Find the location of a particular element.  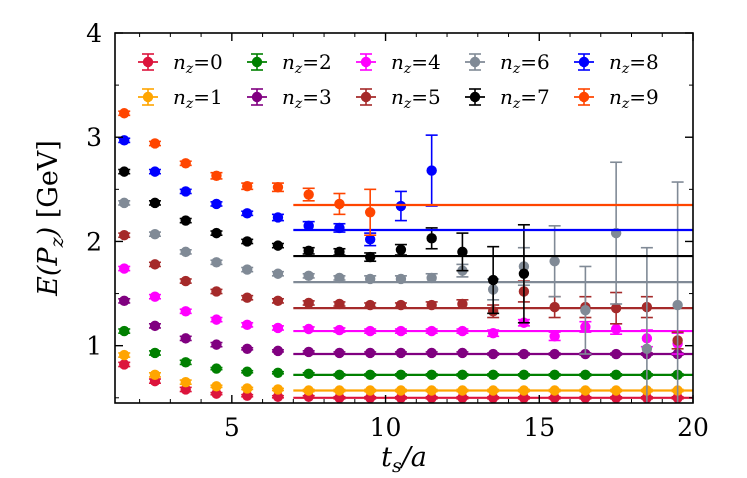

legend-label: nz=0 is located at coordinates (198, 63).